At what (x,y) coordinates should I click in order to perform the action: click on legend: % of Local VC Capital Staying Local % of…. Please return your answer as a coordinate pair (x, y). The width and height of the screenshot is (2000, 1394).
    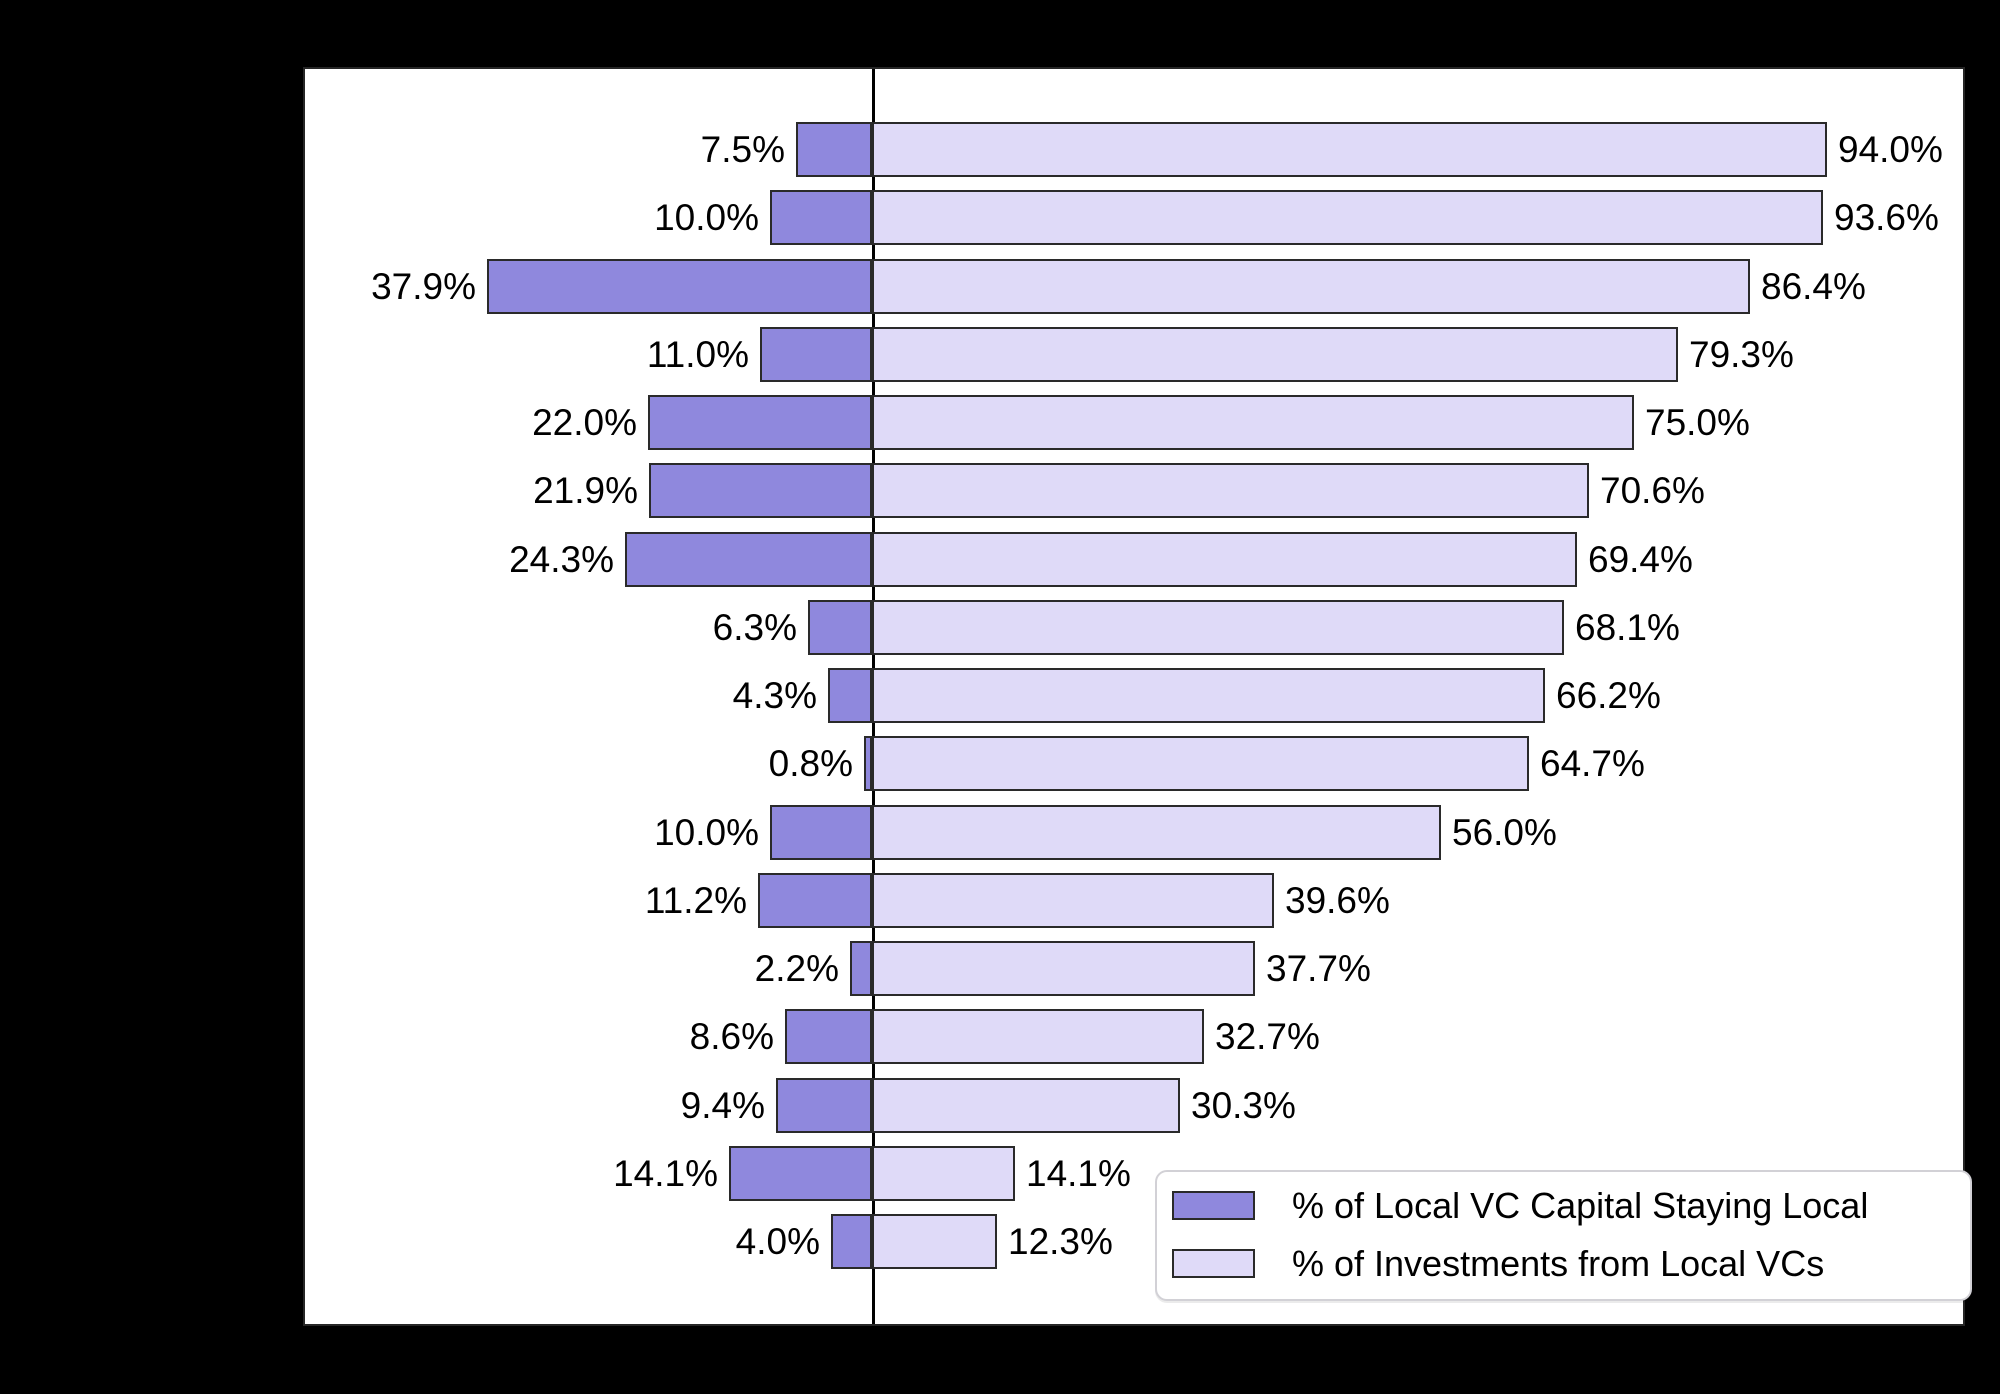
    Looking at the image, I should click on (1563, 1235).